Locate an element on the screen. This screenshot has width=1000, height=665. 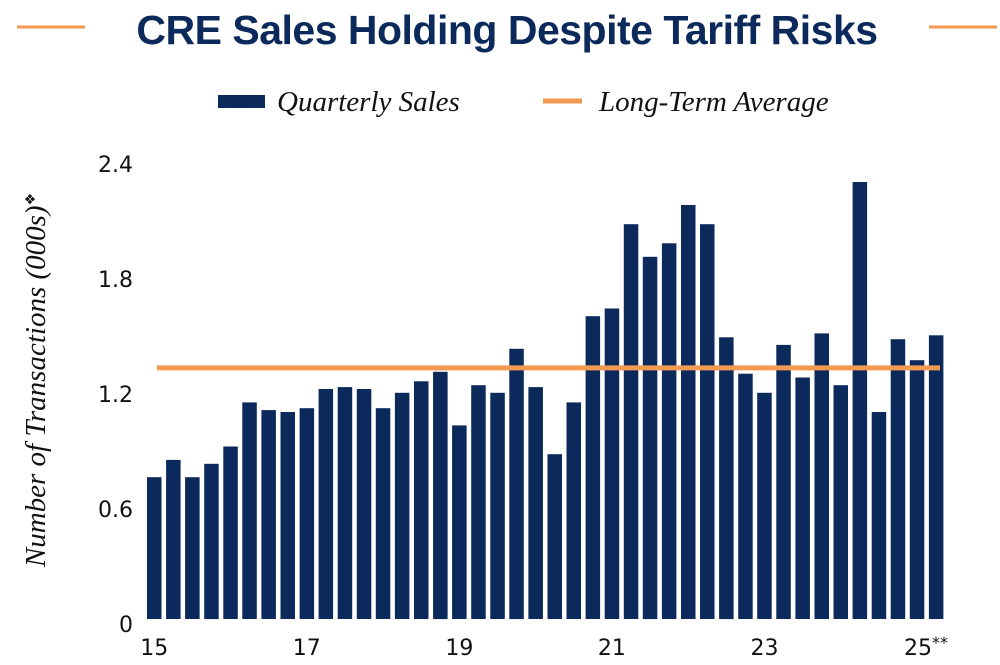
bar-24Q4 is located at coordinates (898, 479).